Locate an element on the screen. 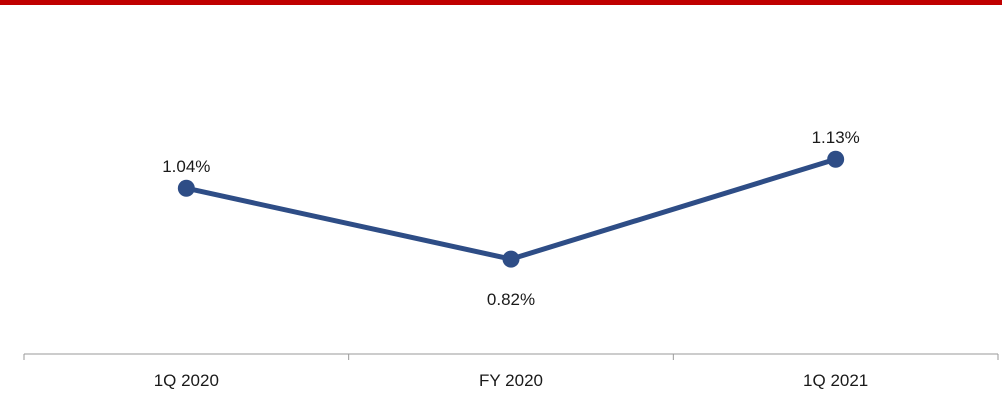 The image size is (1002, 396). x-tick-label: 1Q 2020 is located at coordinates (186, 380).